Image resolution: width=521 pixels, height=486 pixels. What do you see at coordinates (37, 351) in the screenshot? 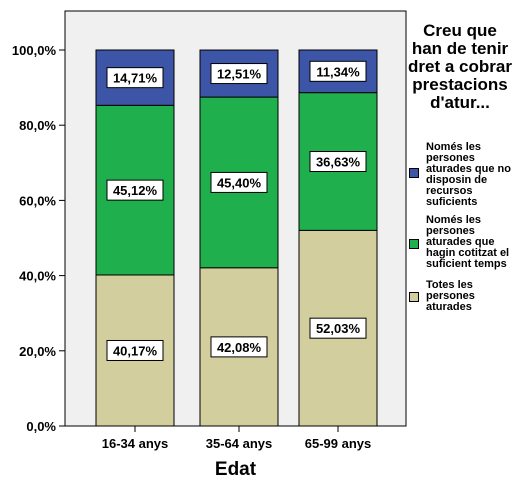
I see `y-tick-label: 20,0%` at bounding box center [37, 351].